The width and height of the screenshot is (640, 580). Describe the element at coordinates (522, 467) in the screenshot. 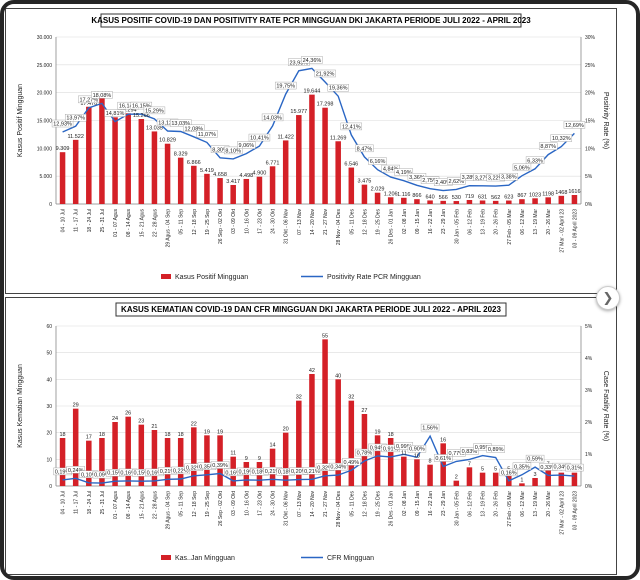

I see `line-value-label: 0,35%` at that location.